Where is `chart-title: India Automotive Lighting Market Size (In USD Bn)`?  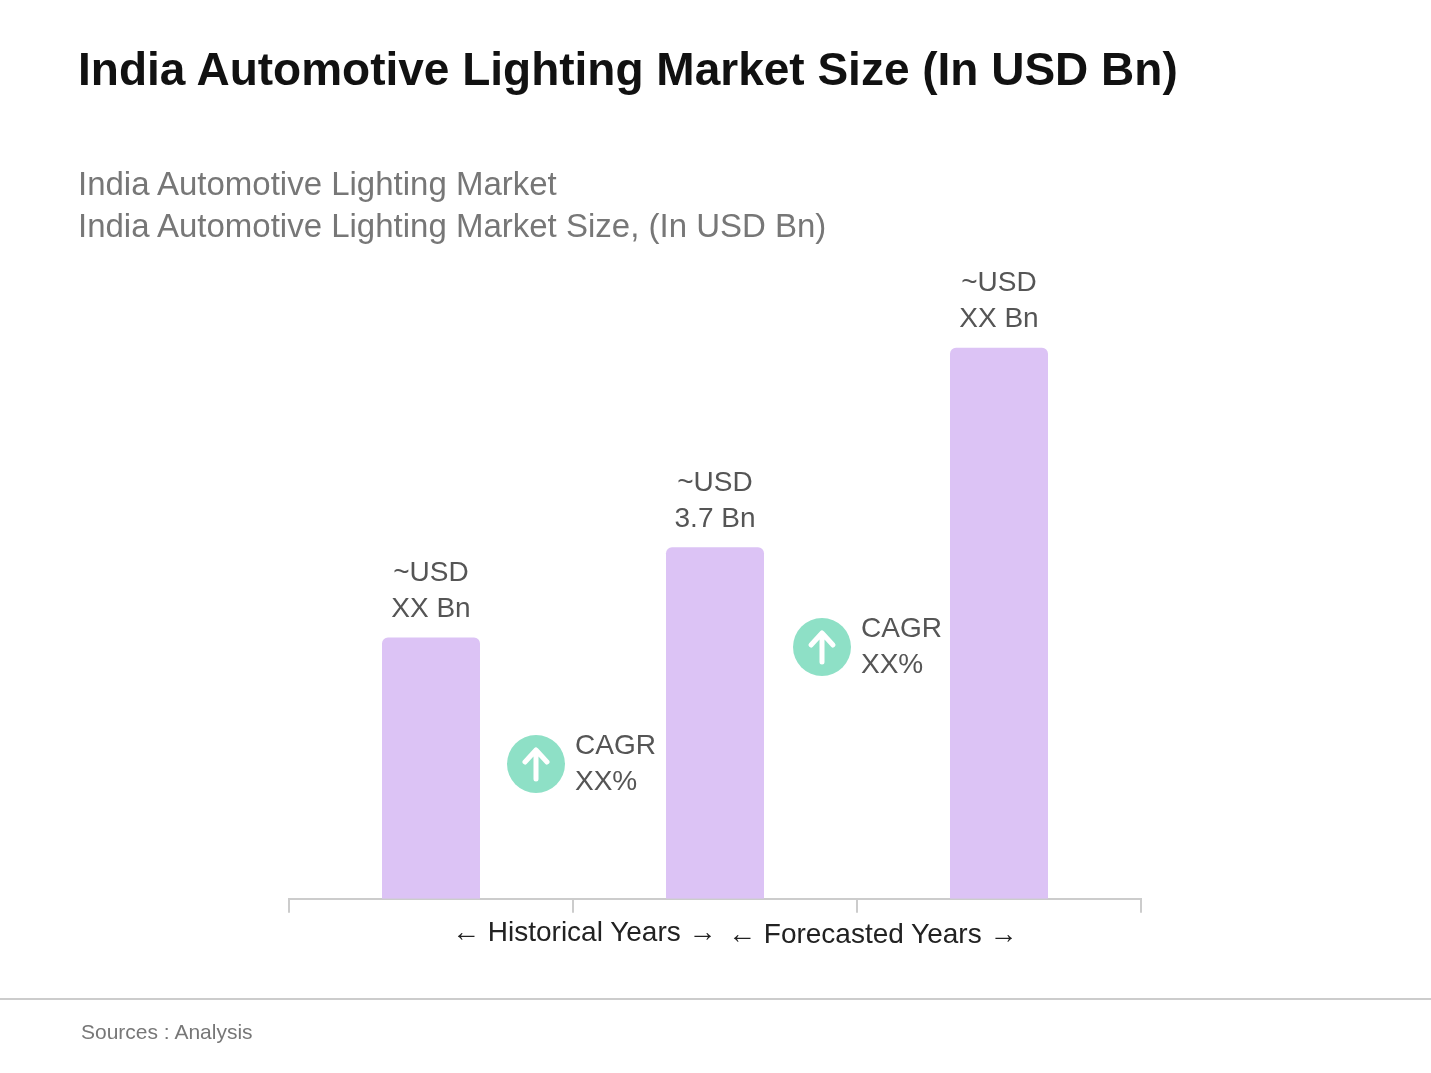
chart-title: India Automotive Lighting Market Size (In USD Bn) is located at coordinates (628, 69).